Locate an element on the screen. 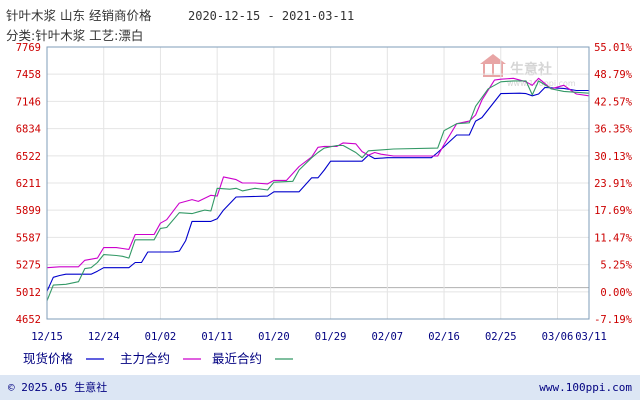 This screenshot has height=400, width=640. y-left-tick-label: 5899 is located at coordinates (28, 211).